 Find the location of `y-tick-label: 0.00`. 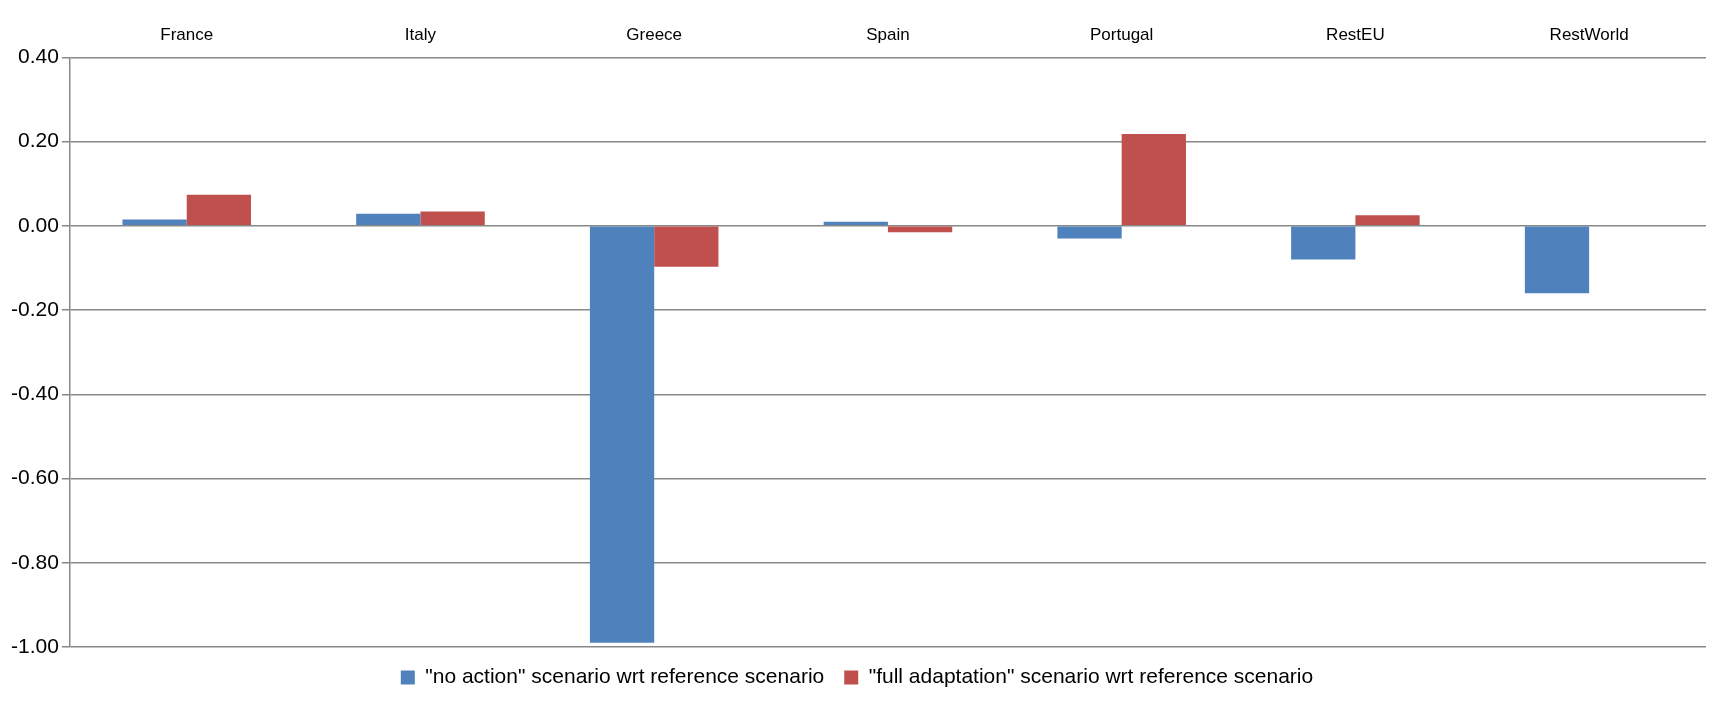

y-tick-label: 0.00 is located at coordinates (38, 224).